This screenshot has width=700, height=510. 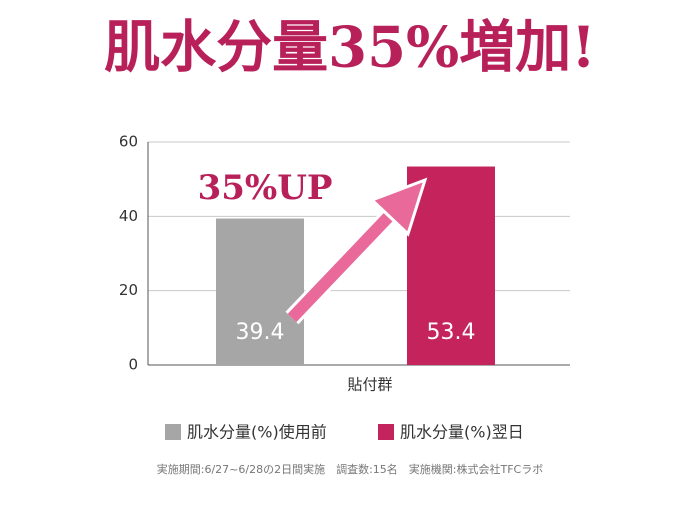 I want to click on legend-label: 肌水分量(%)使用前, so click(x=257, y=432).